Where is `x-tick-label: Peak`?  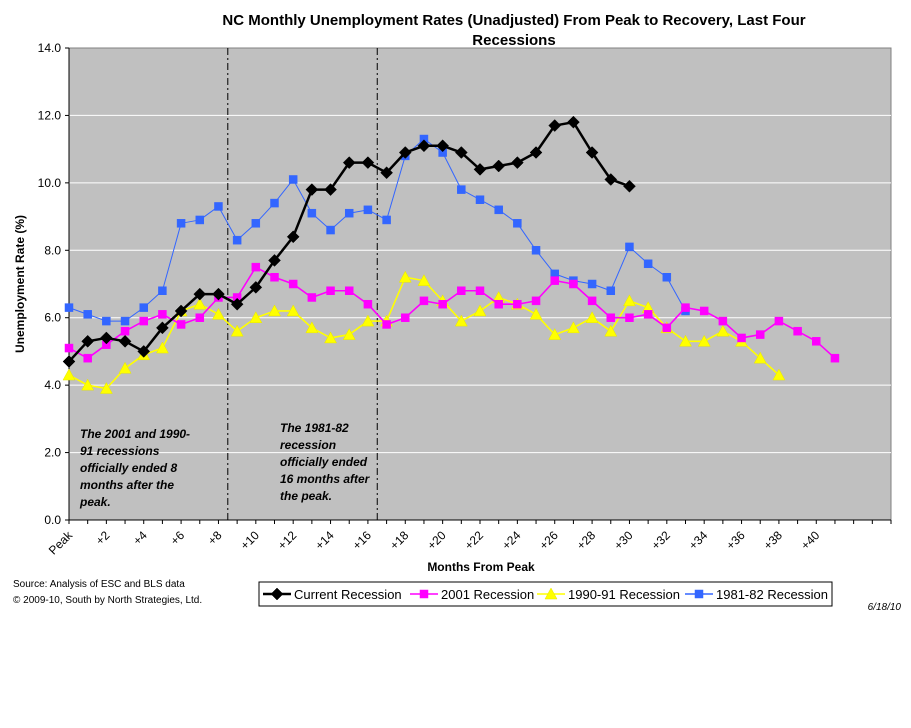 x-tick-label: Peak is located at coordinates (61, 543).